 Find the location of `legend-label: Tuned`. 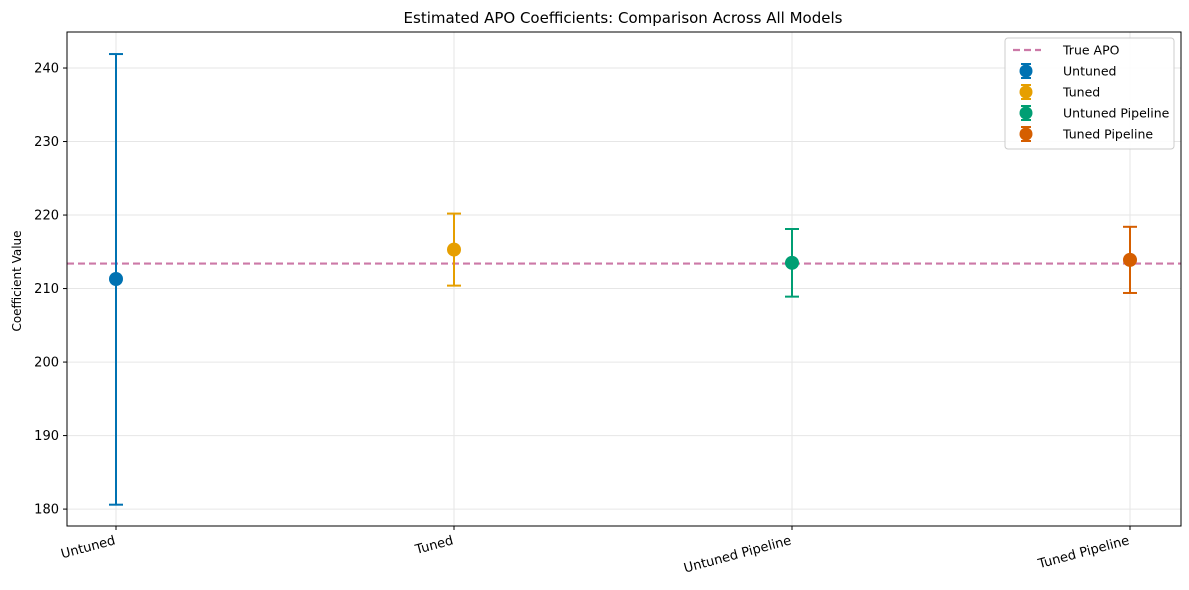

legend-label: Tuned is located at coordinates (1081, 92).